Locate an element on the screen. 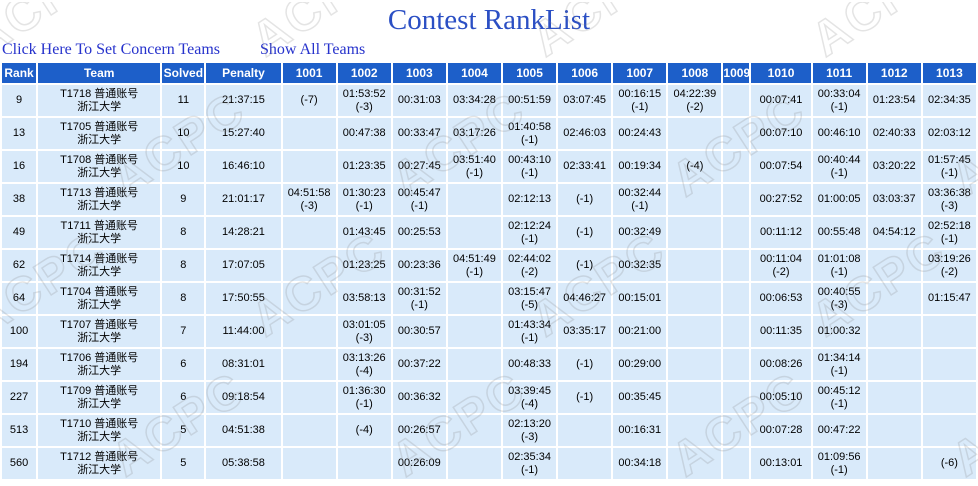 The image size is (978, 486). solve-time: 02:52:18 is located at coordinates (949, 225).